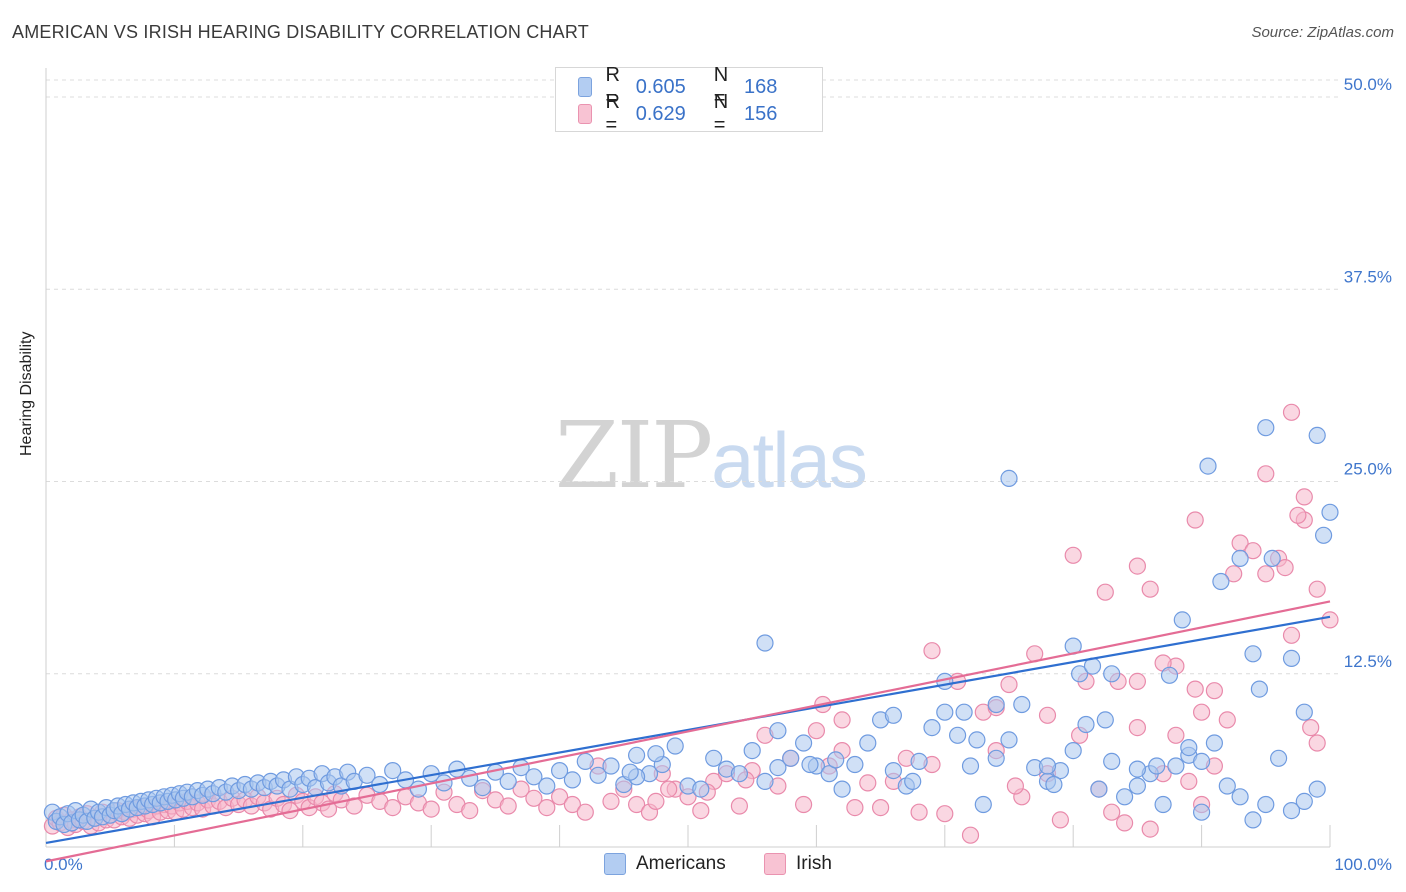 The height and width of the screenshot is (892, 1406). Describe the element at coordinates (1368, 84) in the screenshot. I see `y-tick-label: 50.0%` at that location.